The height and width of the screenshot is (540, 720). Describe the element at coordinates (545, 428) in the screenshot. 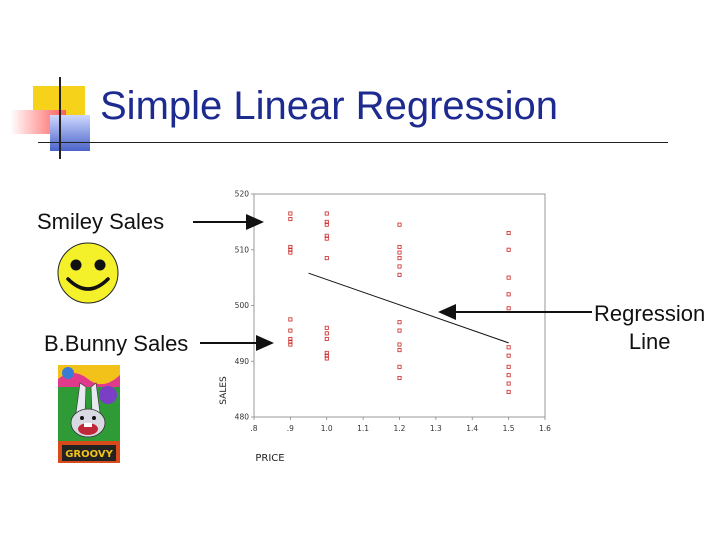

I see `x-tick-label: 1.6` at that location.